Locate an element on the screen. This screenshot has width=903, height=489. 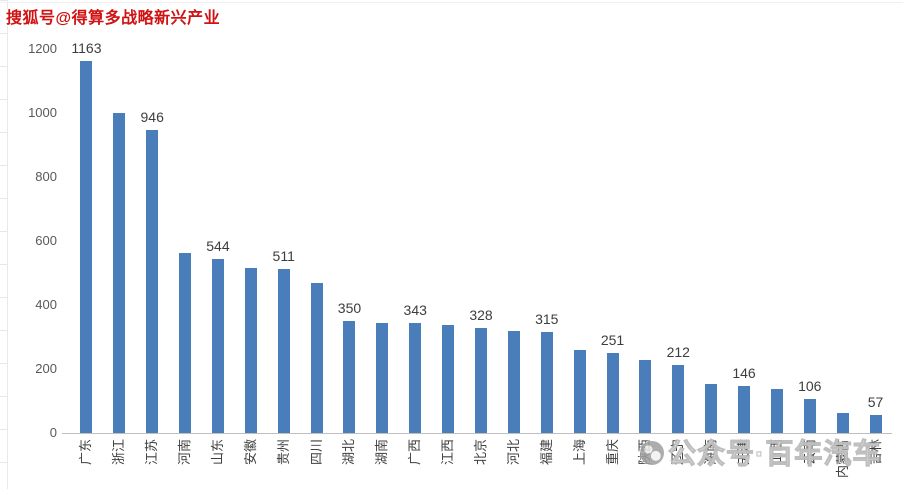
bottom-watermark: 公众号·百年汽车 is located at coordinates (760, 448).